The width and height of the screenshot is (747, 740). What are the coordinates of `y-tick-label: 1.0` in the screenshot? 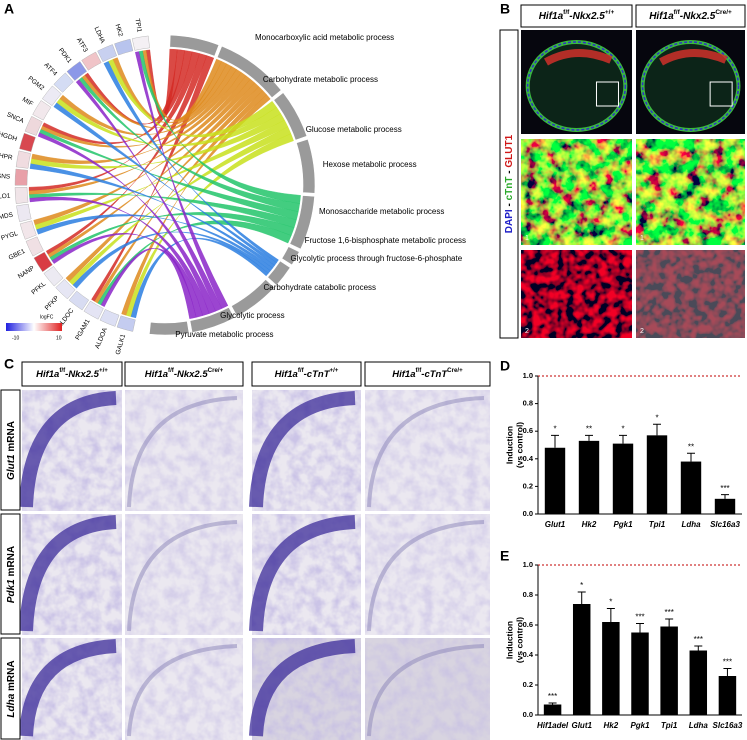 It's located at (528, 564).